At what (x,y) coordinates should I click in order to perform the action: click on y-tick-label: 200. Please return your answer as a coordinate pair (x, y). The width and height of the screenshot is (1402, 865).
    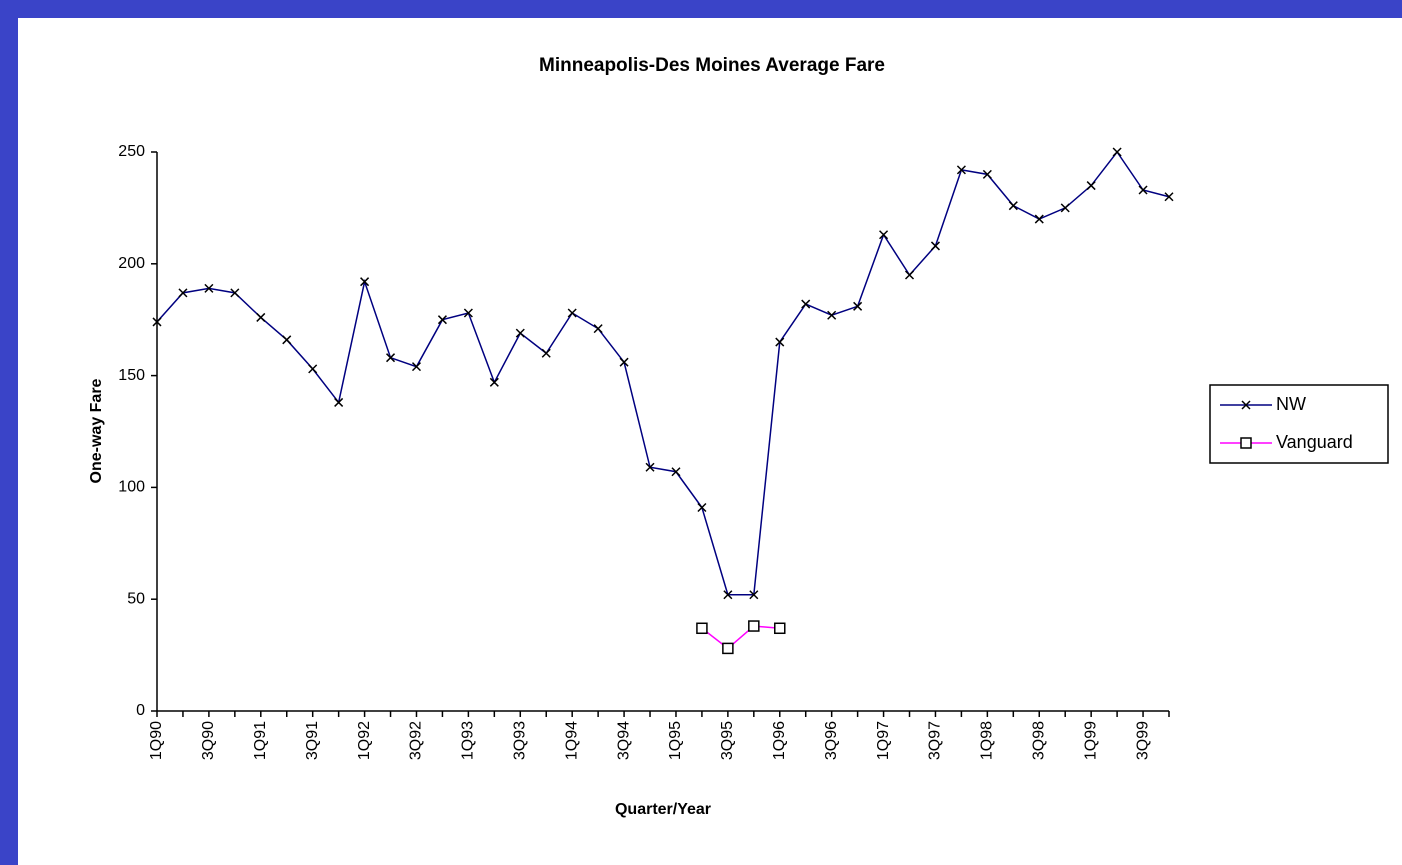
    Looking at the image, I should click on (131, 263).